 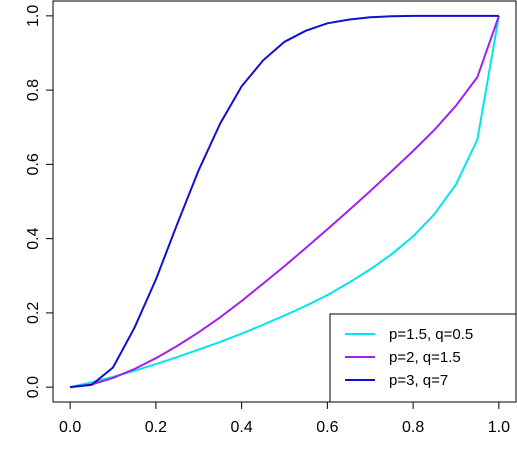 What do you see at coordinates (33, 90) in the screenshot?
I see `y-tick-label: 0.8` at bounding box center [33, 90].